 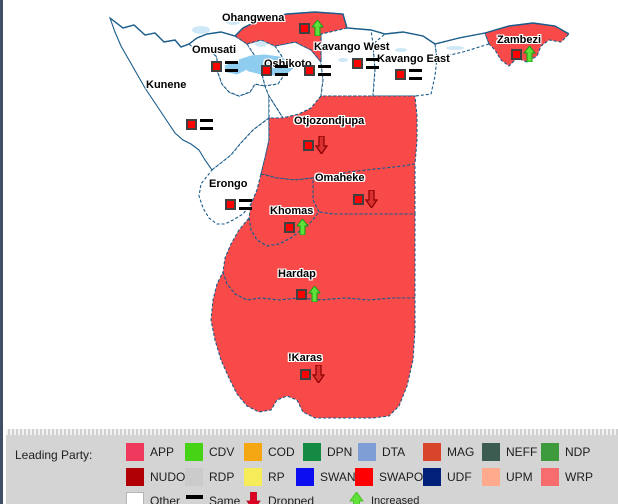 I want to click on legend-item-dropped: Dropped, so click(x=279, y=498).